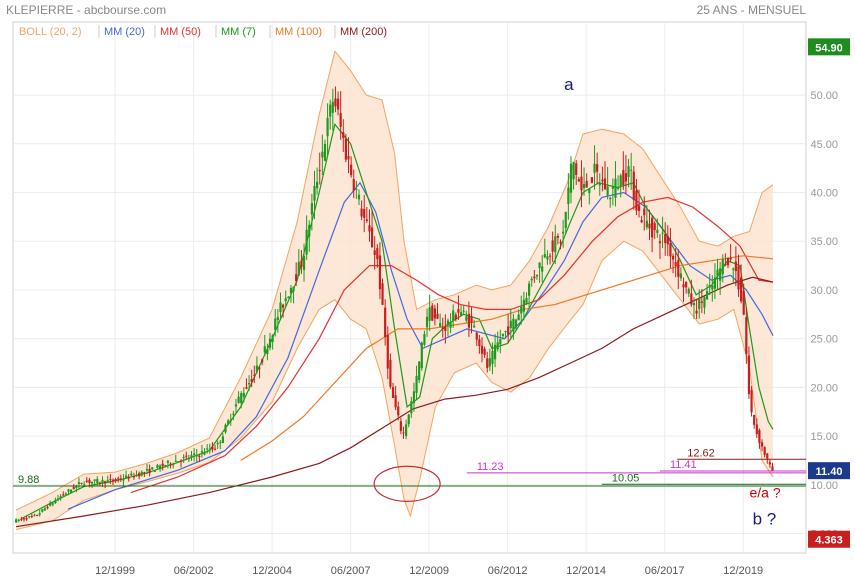  I want to click on chart-period: 25 ANS - MENSUEL, so click(752, 10).